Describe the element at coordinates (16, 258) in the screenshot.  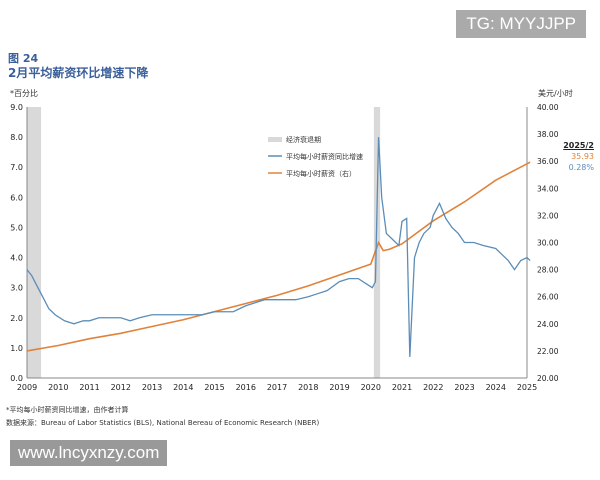
I see `y-tick-label: 4.0` at that location.